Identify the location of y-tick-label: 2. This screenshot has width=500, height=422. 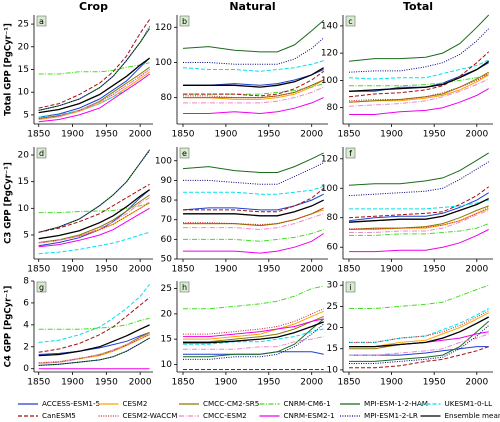
(26, 347).